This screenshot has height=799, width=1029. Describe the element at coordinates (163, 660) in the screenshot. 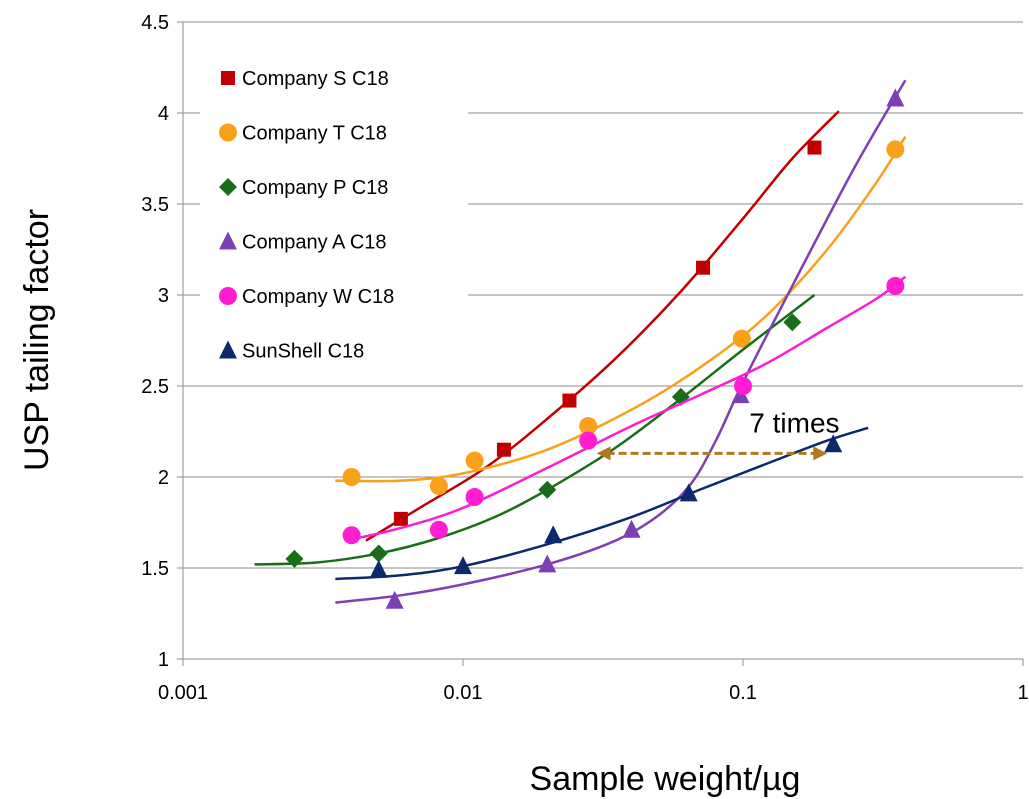

I see `y-tick-label: 1` at that location.